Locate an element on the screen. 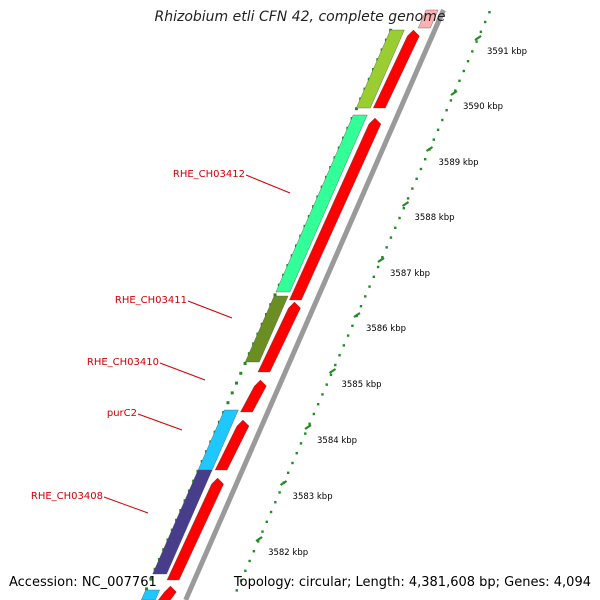 The width and height of the screenshot is (600, 600). gene-label: RHE_CH03410 is located at coordinates (123, 362).